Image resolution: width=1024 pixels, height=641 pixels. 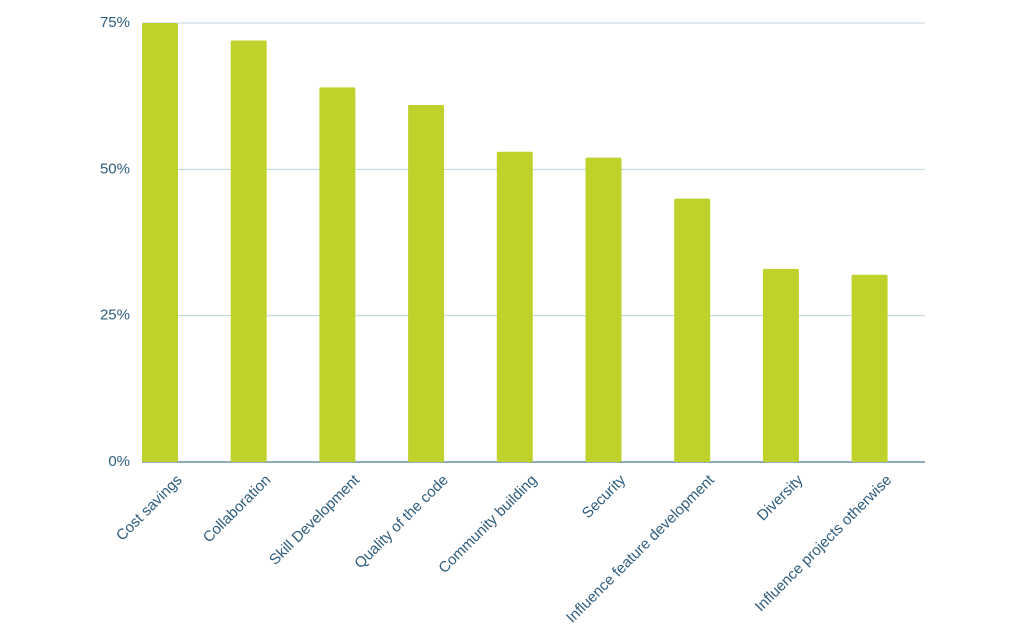 What do you see at coordinates (487, 524) in the screenshot?
I see `x-tick-label: Community building` at bounding box center [487, 524].